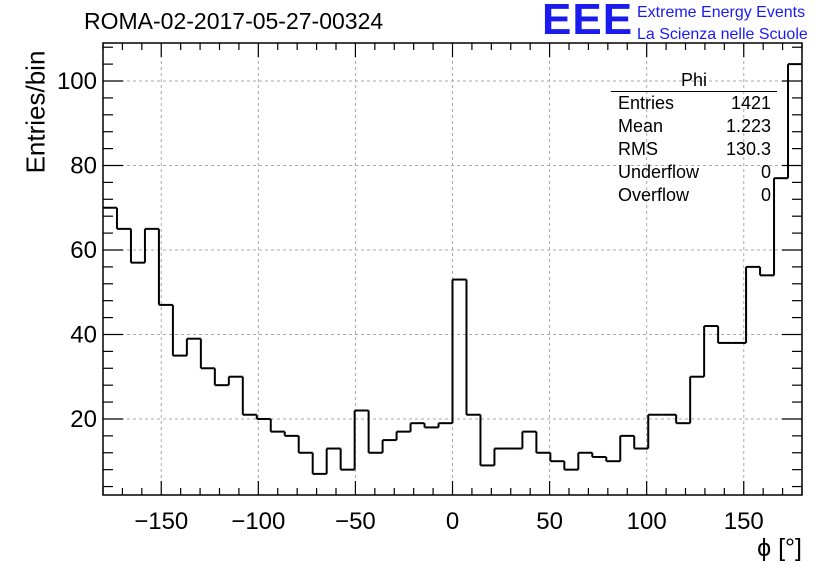 This screenshot has width=836, height=572. Describe the element at coordinates (694, 195) in the screenshot. I see `stats-row-overflow: Overflow 0` at that location.